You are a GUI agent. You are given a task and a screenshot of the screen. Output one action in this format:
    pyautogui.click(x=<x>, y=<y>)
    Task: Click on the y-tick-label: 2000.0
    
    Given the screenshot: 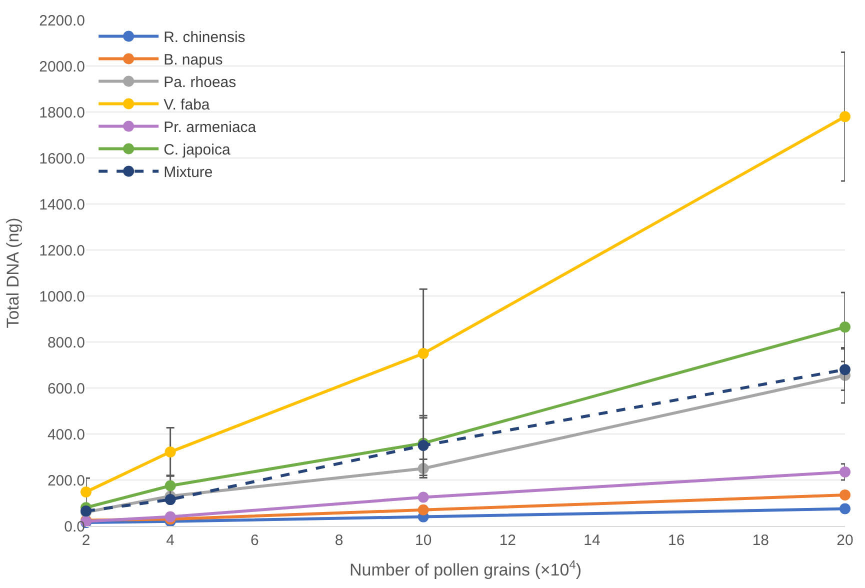 What is the action you would take?
    pyautogui.click(x=62, y=67)
    